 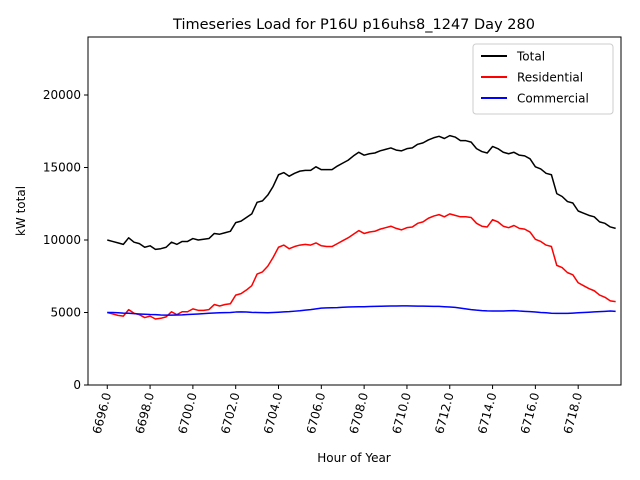 I want to click on x-tick-label: 6718.0, so click(x=573, y=413).